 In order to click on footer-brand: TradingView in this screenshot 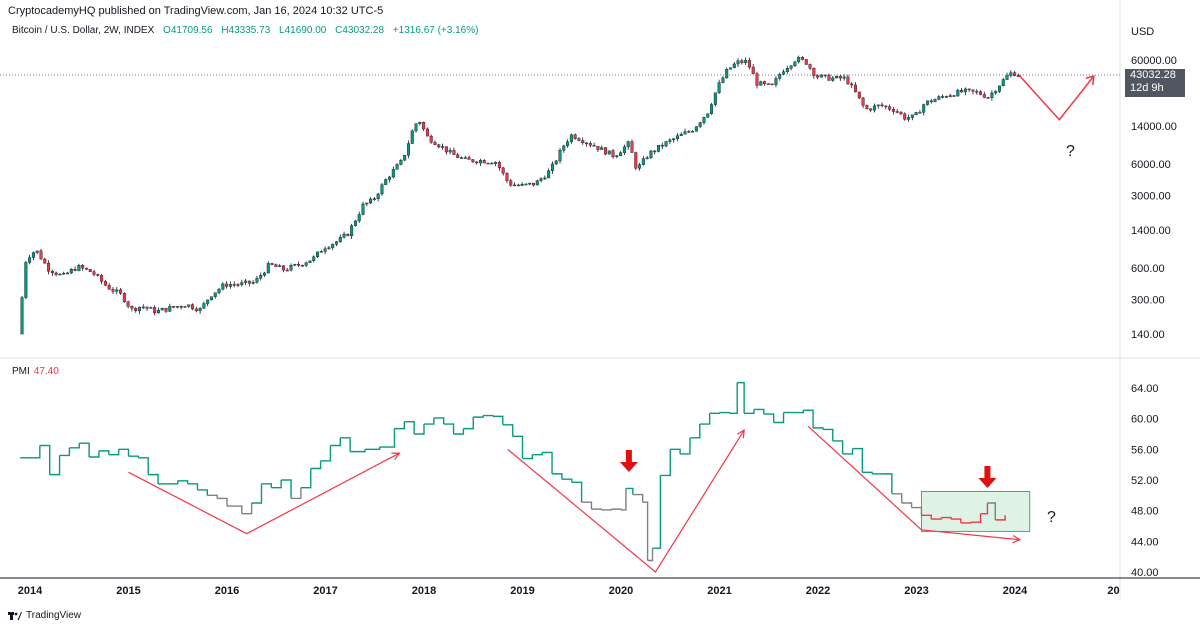, I will do `click(44, 615)`.